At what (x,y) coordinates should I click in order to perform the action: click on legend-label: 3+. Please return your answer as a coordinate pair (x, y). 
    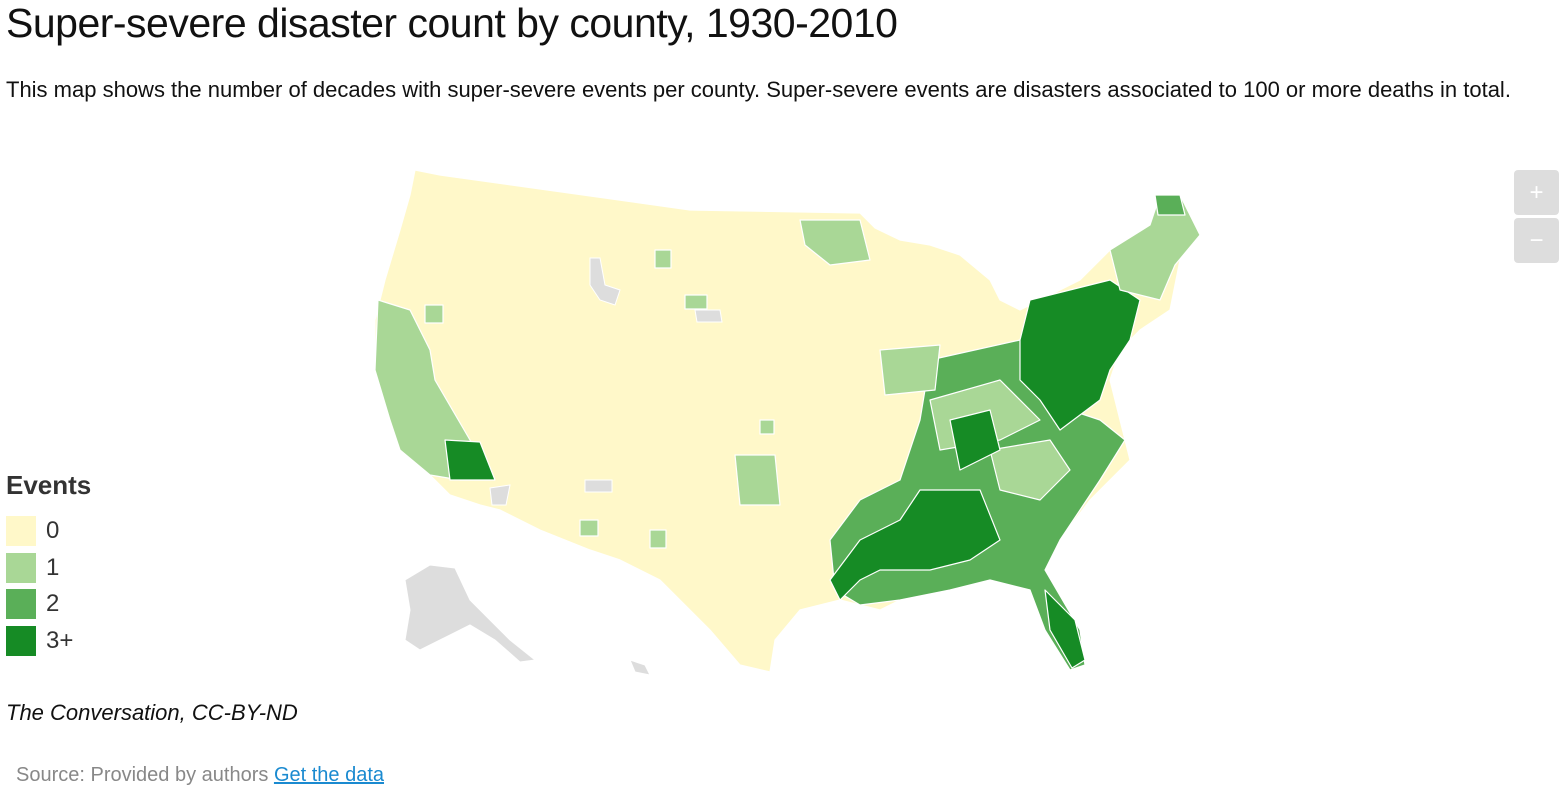
    Looking at the image, I should click on (60, 640).